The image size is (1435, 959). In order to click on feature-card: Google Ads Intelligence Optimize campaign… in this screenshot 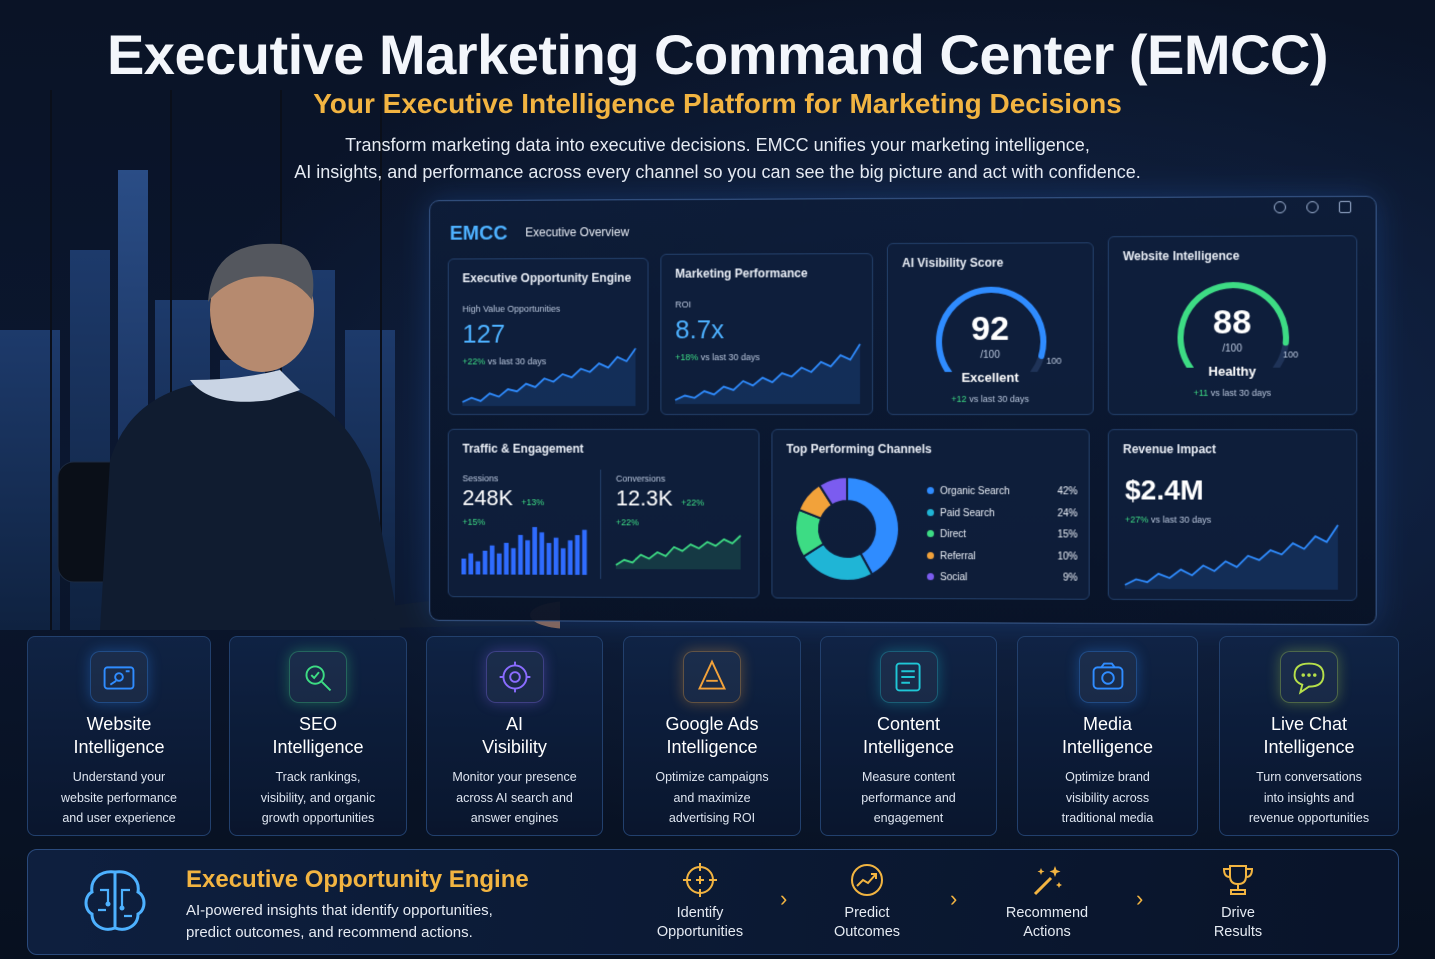, I will do `click(712, 736)`.